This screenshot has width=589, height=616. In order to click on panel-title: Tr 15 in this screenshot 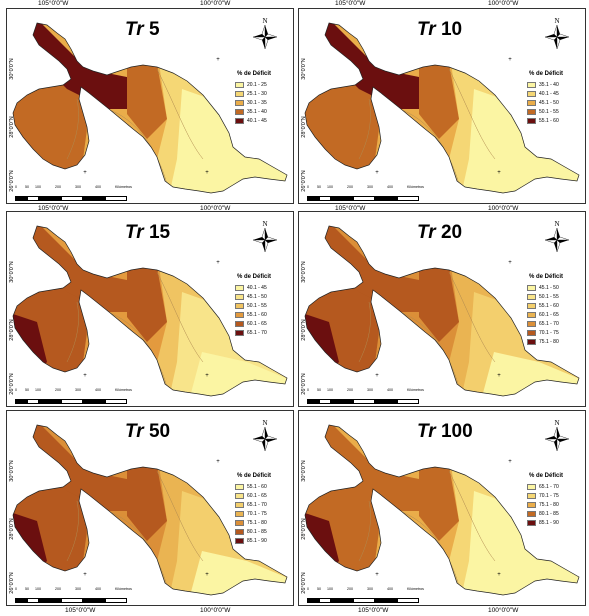, I will do `click(147, 233)`.